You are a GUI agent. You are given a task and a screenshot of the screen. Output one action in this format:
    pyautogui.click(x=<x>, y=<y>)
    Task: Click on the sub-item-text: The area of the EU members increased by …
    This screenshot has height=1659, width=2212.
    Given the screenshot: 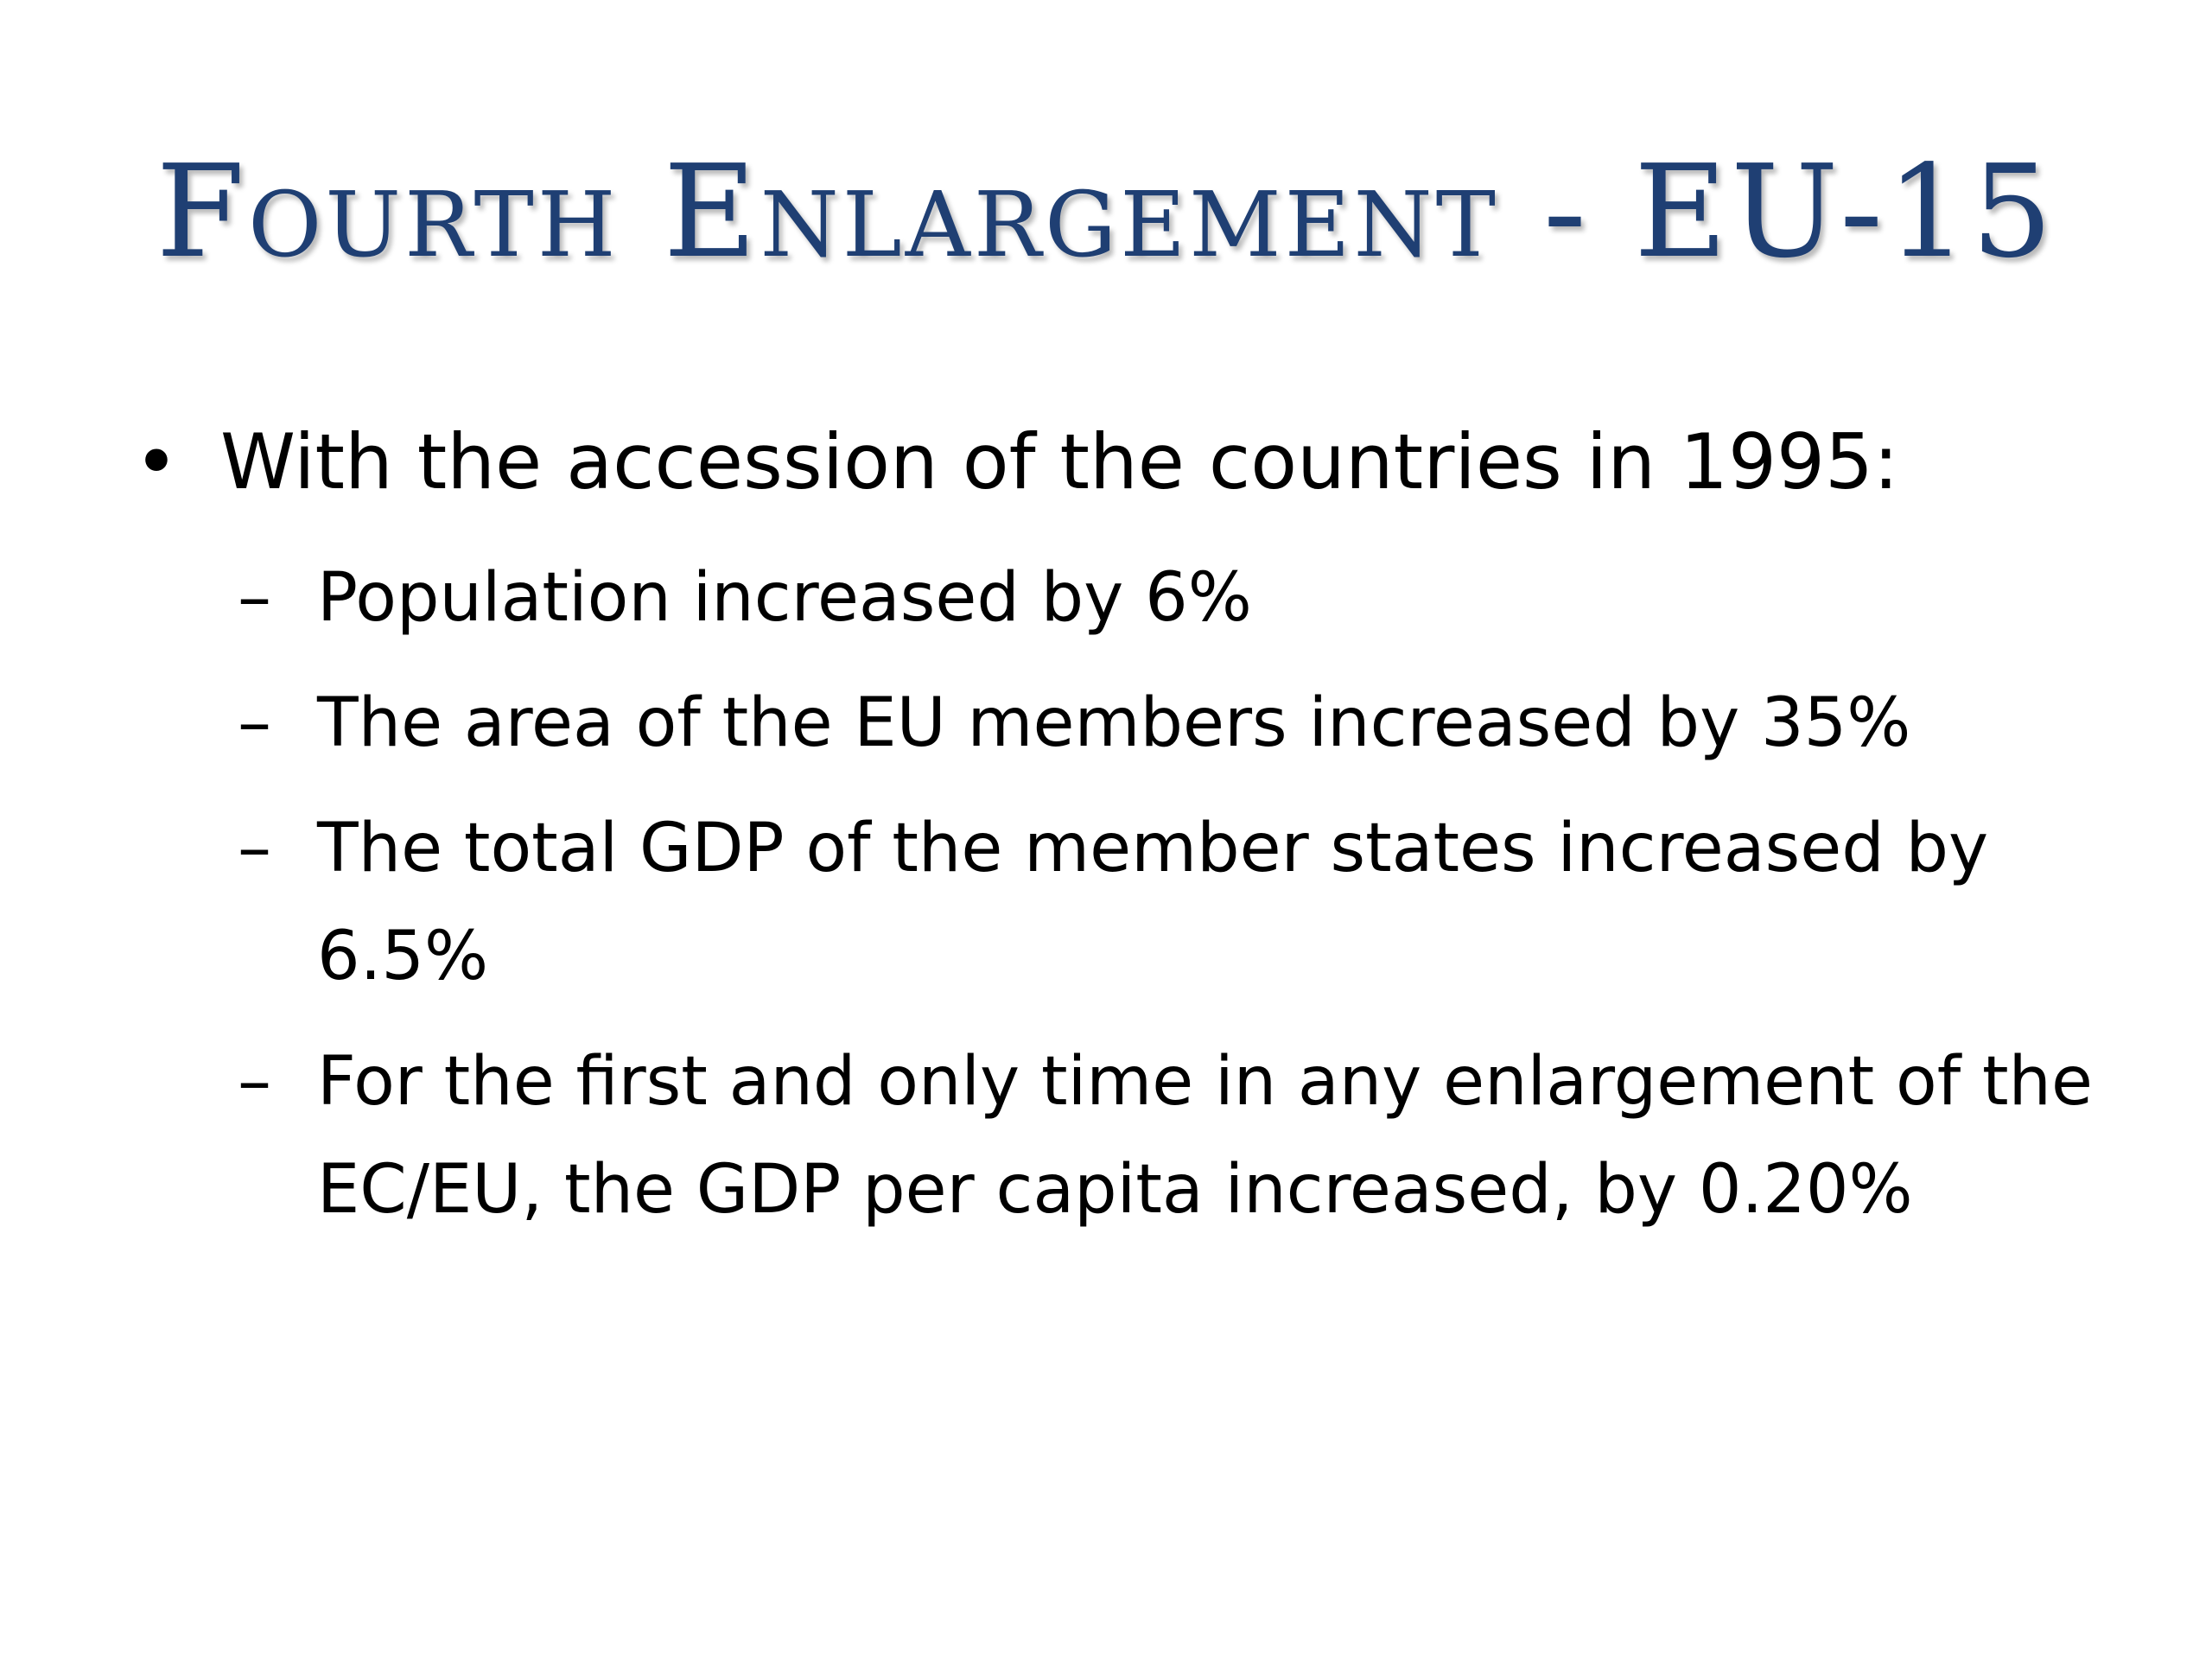 What is the action you would take?
    pyautogui.click(x=1114, y=723)
    